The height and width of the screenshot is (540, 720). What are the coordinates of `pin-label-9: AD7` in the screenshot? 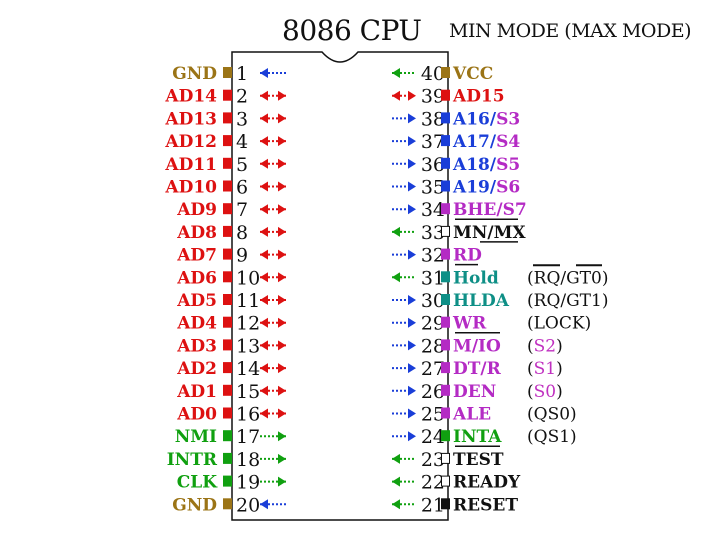 It's located at (196, 256).